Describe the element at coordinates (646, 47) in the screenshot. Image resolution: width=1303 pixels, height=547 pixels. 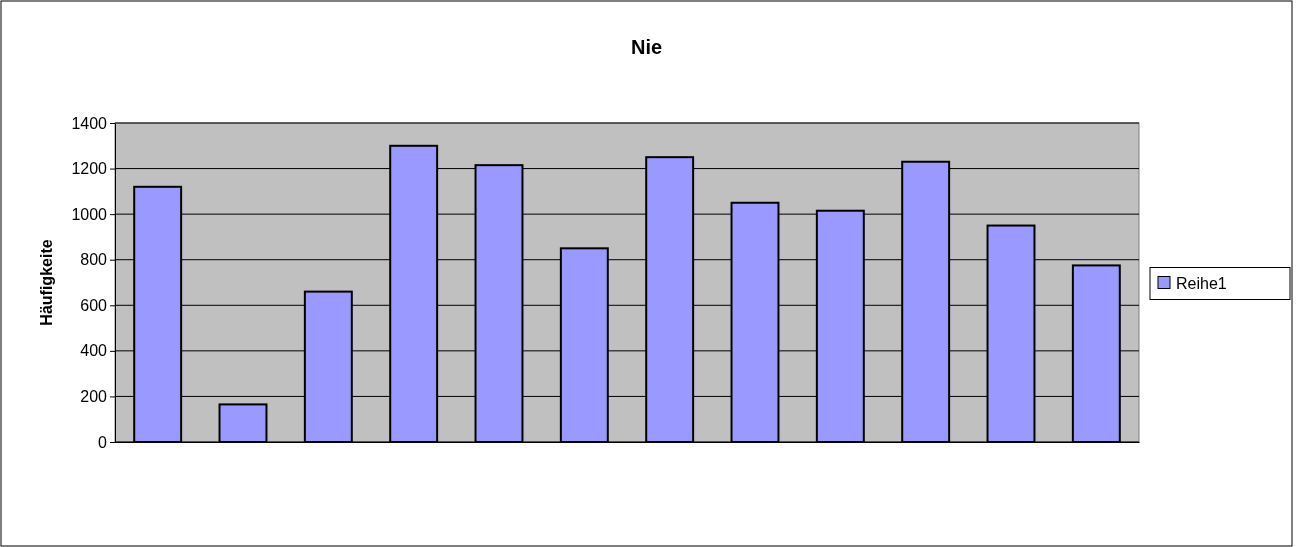
I see `chart-title: Nie` at that location.